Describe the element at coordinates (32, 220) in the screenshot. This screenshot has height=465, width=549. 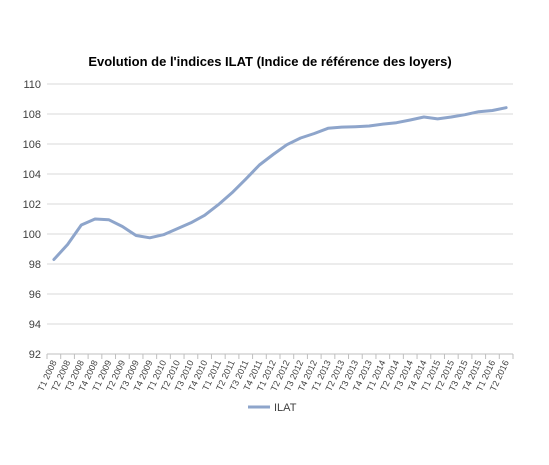
I see `y-axis-tick-labels: 92 94 96 98 100 102 104 106 108 110` at that location.